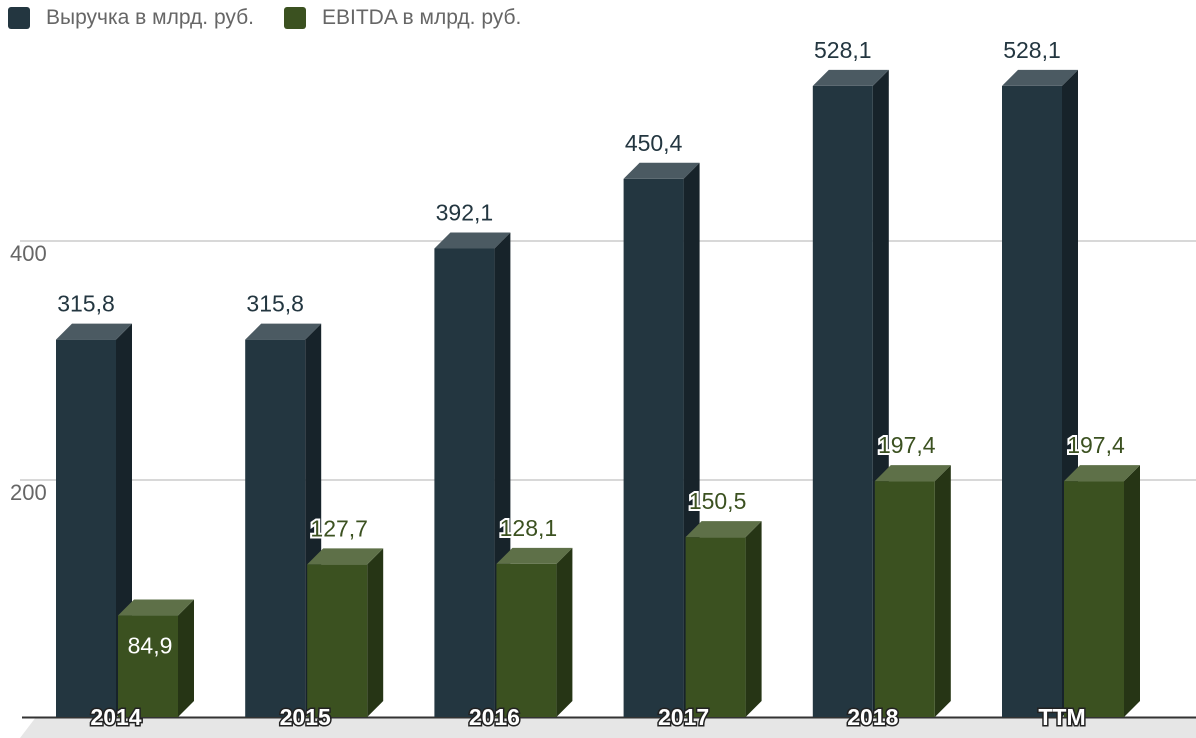 Image resolution: width=1196 pixels, height=738 pixels. What do you see at coordinates (295, 18) in the screenshot?
I see `legend-swatch-ebitda` at bounding box center [295, 18].